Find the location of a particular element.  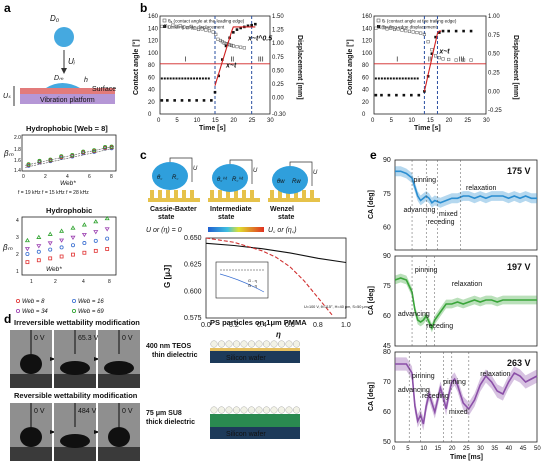

x-tick-label: 0.0 is located at coordinates (206, 325).